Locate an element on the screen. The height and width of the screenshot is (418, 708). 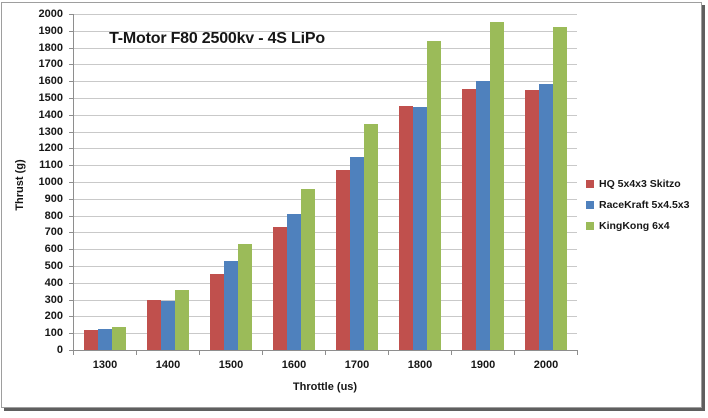
chart-title: T-Motor F80 2500kv - 4S LiPo is located at coordinates (217, 38).